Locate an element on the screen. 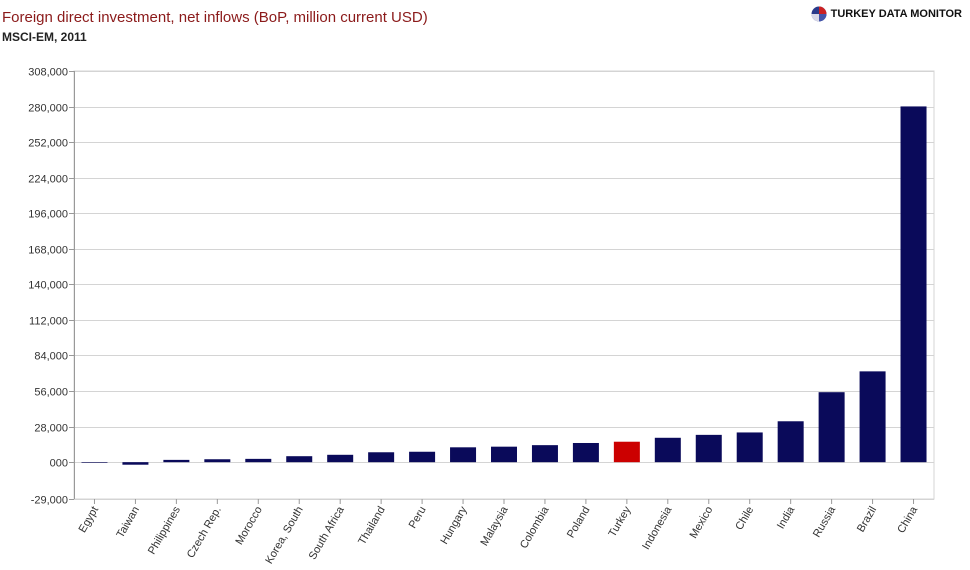 This screenshot has width=970, height=570. x-tick-label: Philippines is located at coordinates (164, 530).